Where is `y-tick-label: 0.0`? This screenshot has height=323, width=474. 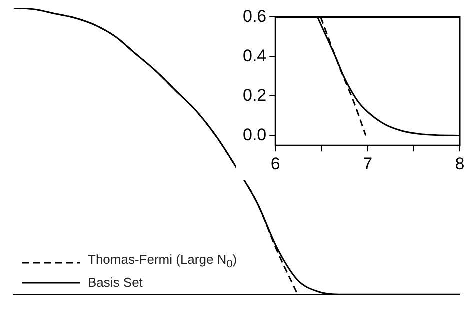
y-tick-label: 0.0 is located at coordinates (254, 134).